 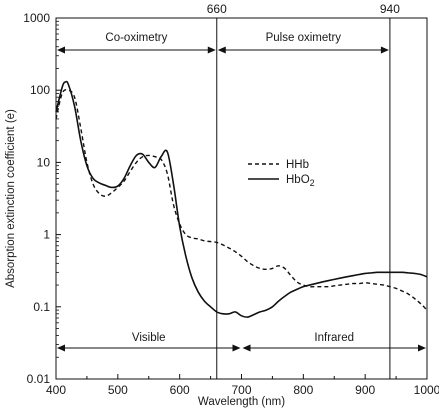 What do you see at coordinates (136, 38) in the screenshot?
I see `span-label-top-0: Co-oximetry` at bounding box center [136, 38].